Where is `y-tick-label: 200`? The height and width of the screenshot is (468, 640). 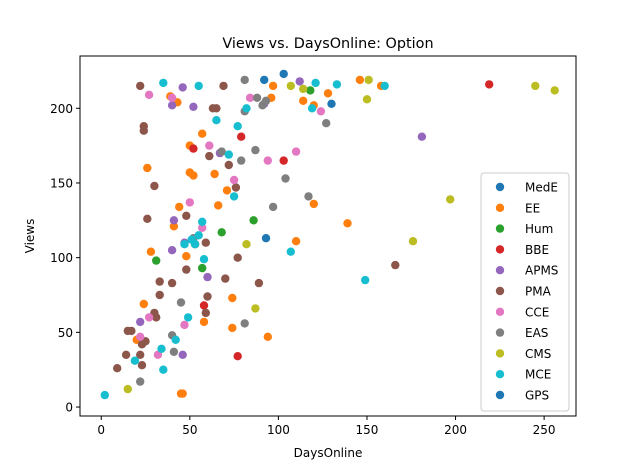 y-tick-label: 200 is located at coordinates (61, 109).